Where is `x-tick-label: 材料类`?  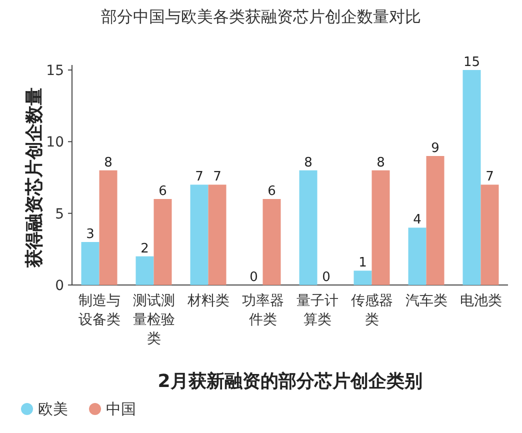 x-tick-label: 材料类 is located at coordinates (208, 301).